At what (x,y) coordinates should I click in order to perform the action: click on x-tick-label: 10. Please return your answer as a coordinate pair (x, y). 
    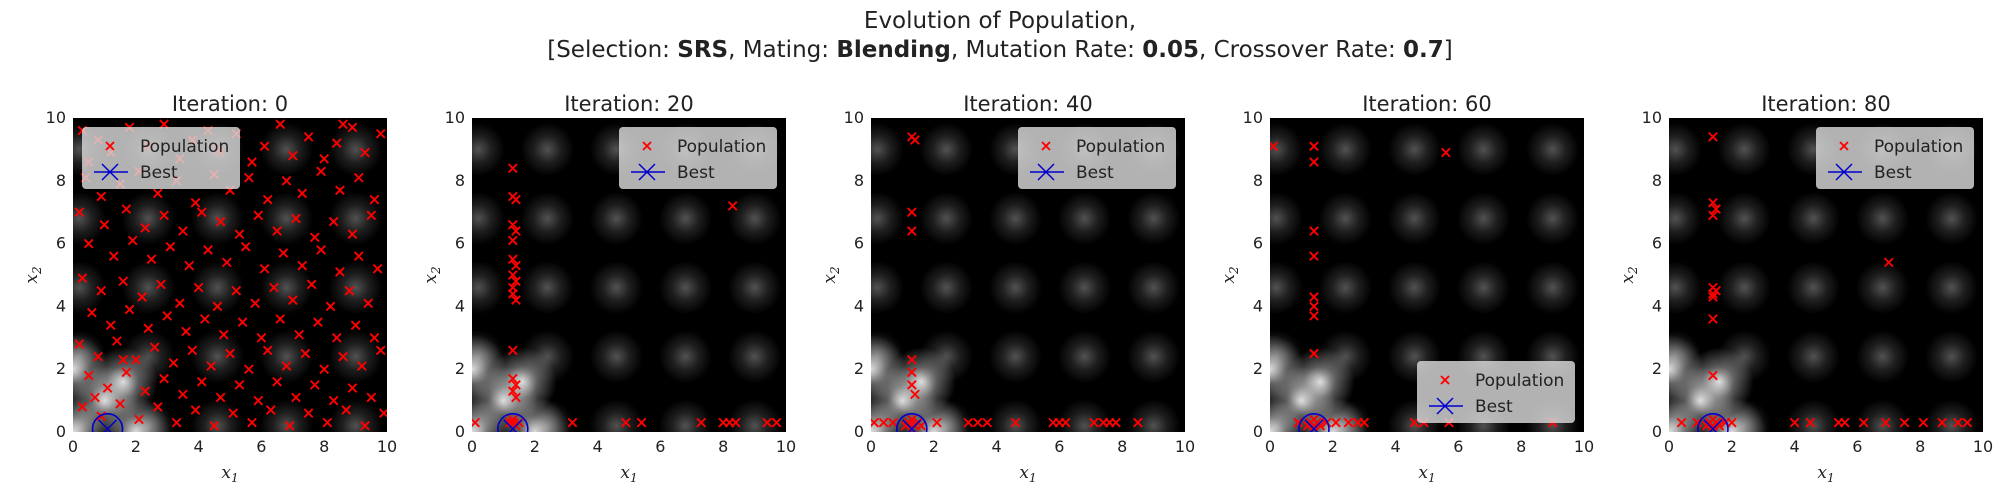
    Looking at the image, I should click on (1185, 446).